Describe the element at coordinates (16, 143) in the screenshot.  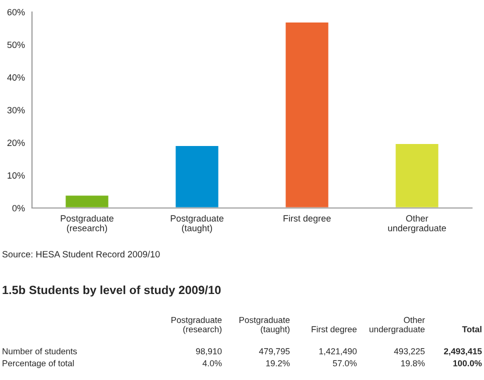
I see `y-tick-label: 20%` at that location.